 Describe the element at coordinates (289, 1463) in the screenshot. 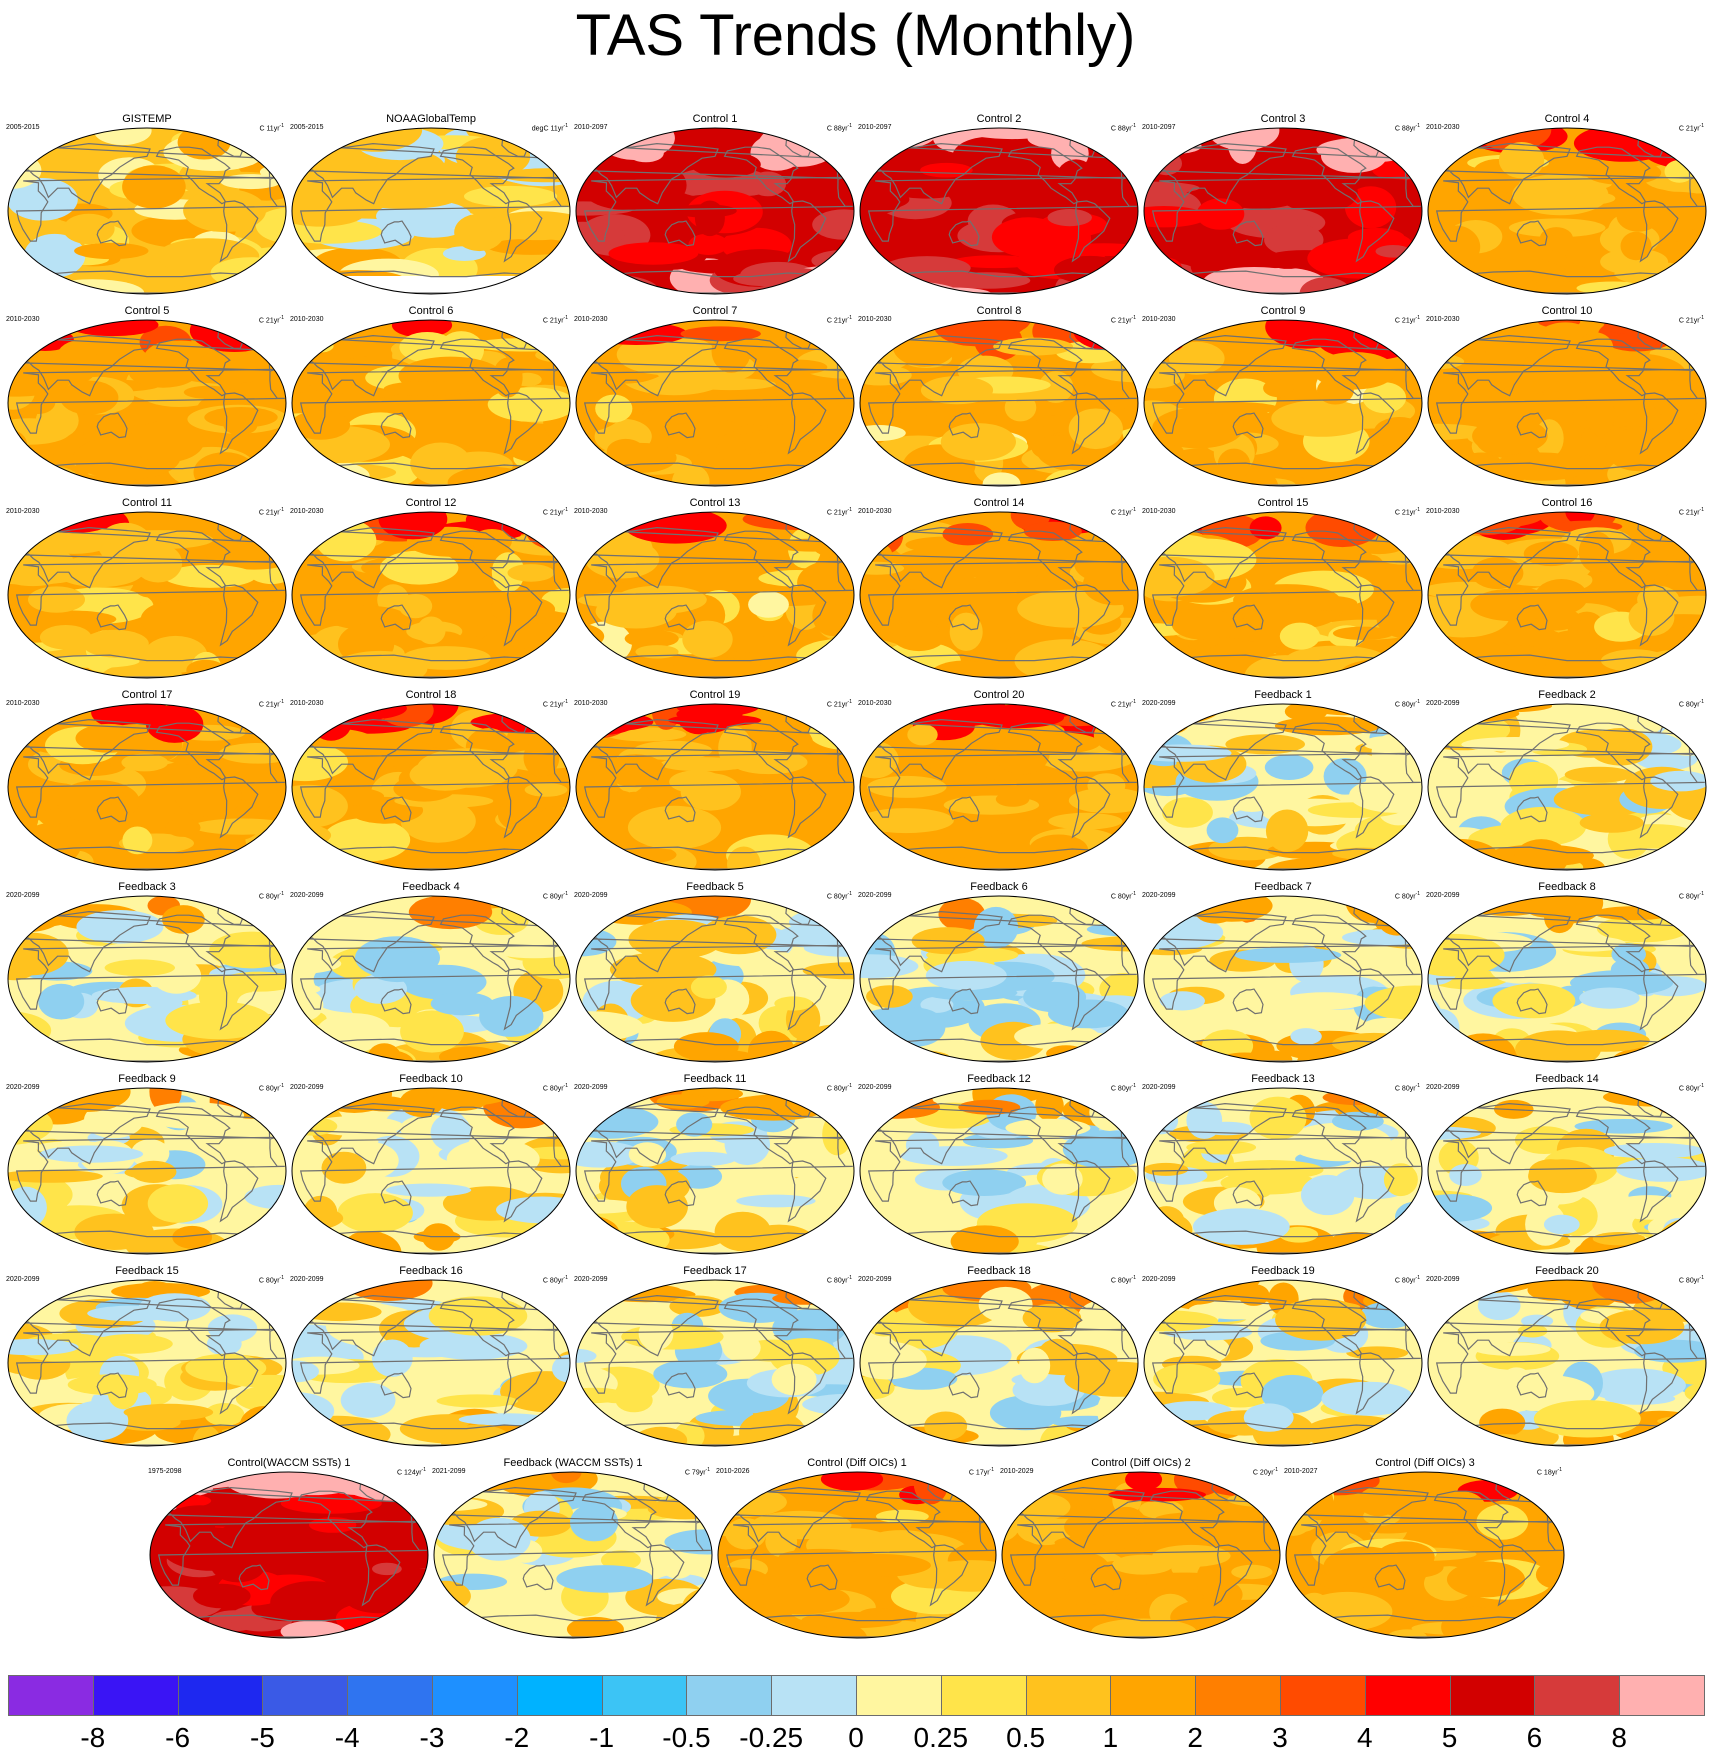

I see `panel-title: Control(WACCM SSTs) 1` at that location.